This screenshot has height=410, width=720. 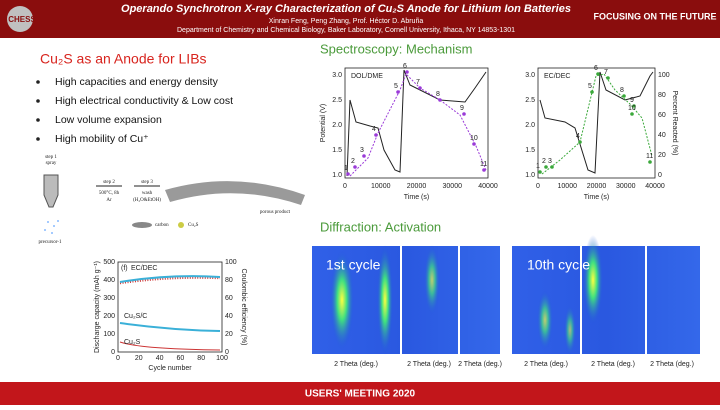 I want to click on bullet: High capacities and energy density, so click(x=137, y=82).